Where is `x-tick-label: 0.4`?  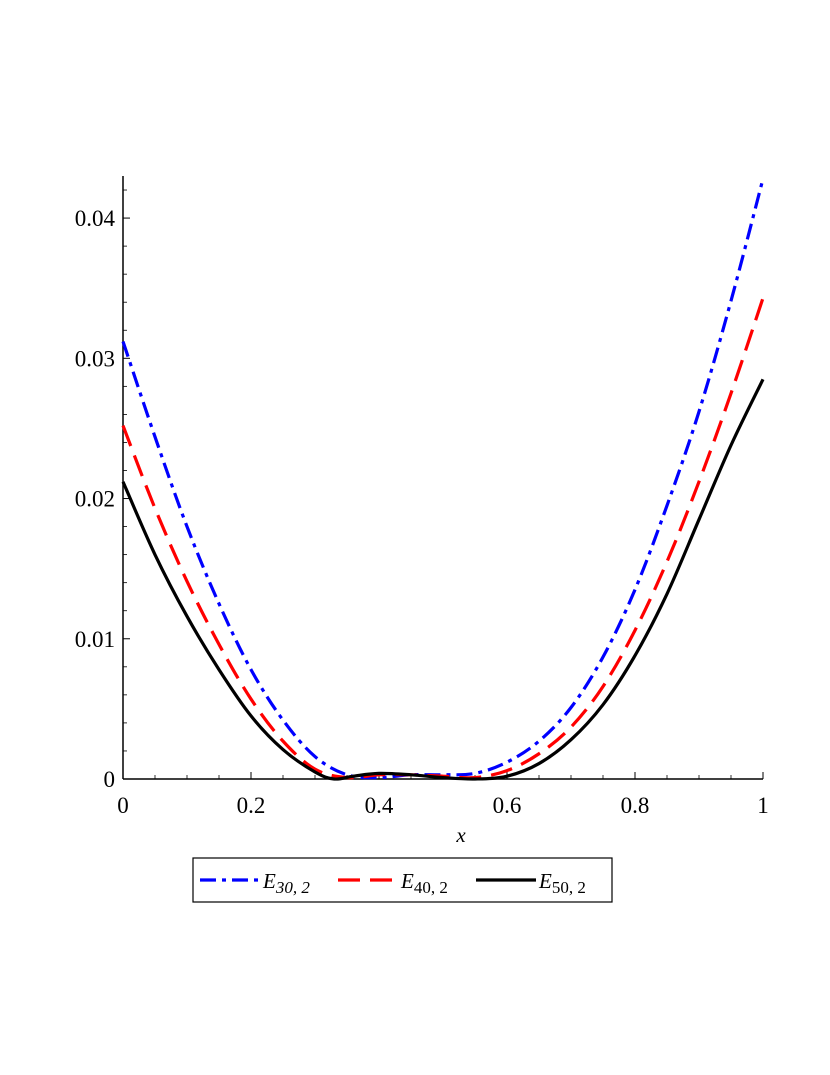
x-tick-label: 0.4 is located at coordinates (379, 805).